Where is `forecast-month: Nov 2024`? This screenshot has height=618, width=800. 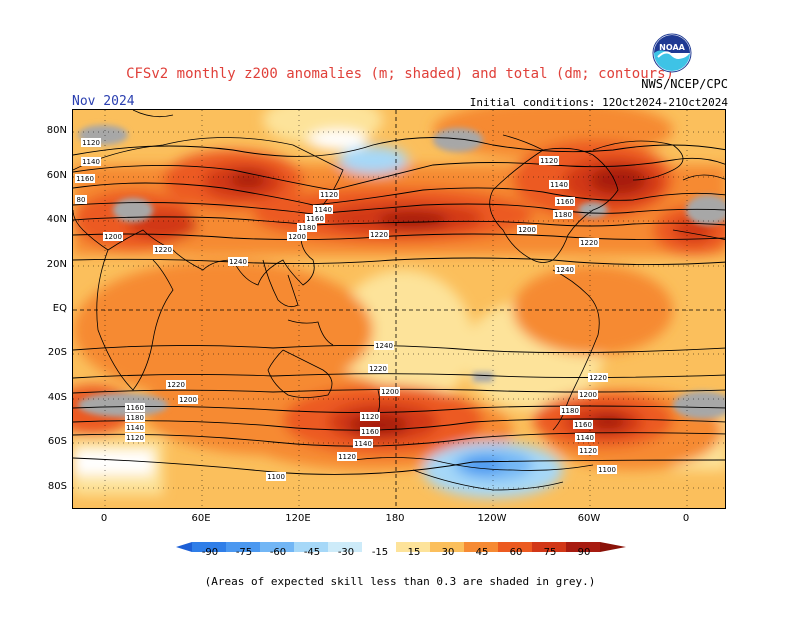
forecast-month: Nov 2024 is located at coordinates (103, 101).